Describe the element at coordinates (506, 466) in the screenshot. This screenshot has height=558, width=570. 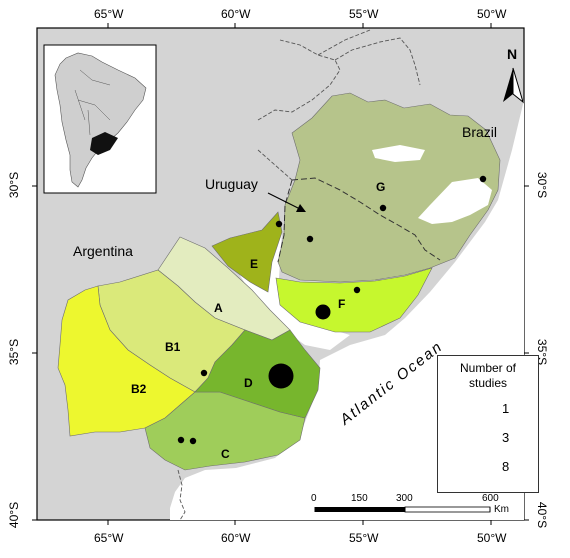
I see `legend-value-8: 8` at that location.